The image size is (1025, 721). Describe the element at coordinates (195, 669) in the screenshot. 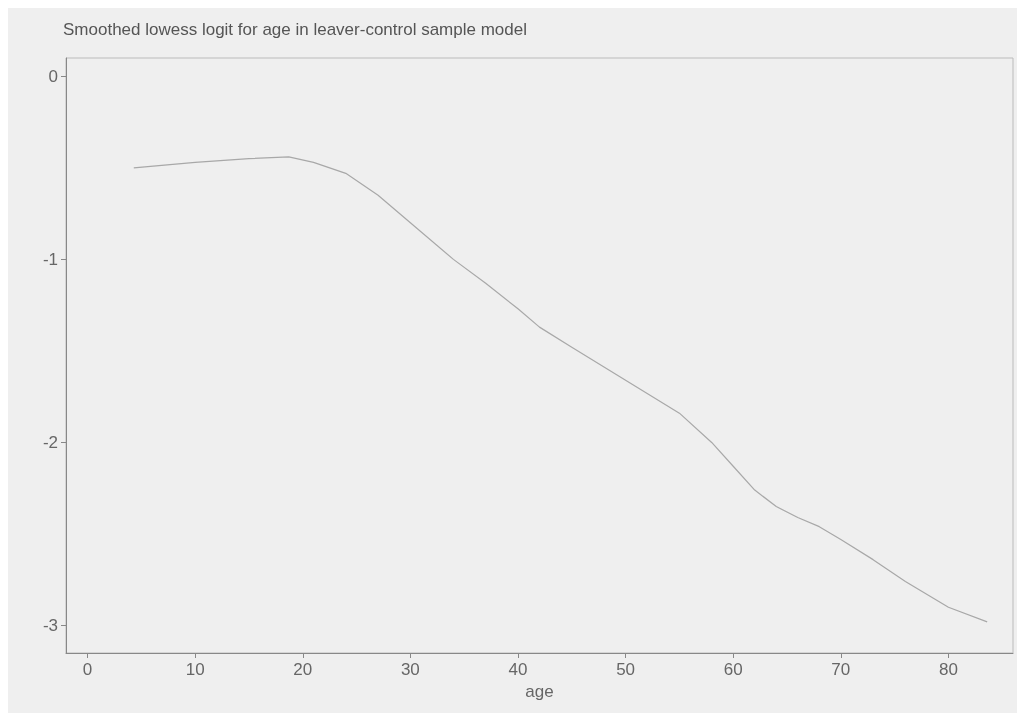

I see `x-tick-label: 10` at that location.